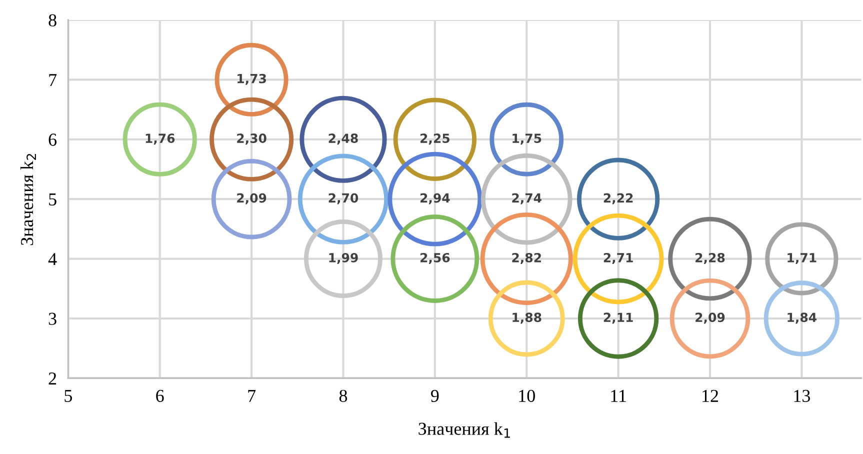  What do you see at coordinates (160, 139) in the screenshot?
I see `data-label: 1,76` at bounding box center [160, 139].